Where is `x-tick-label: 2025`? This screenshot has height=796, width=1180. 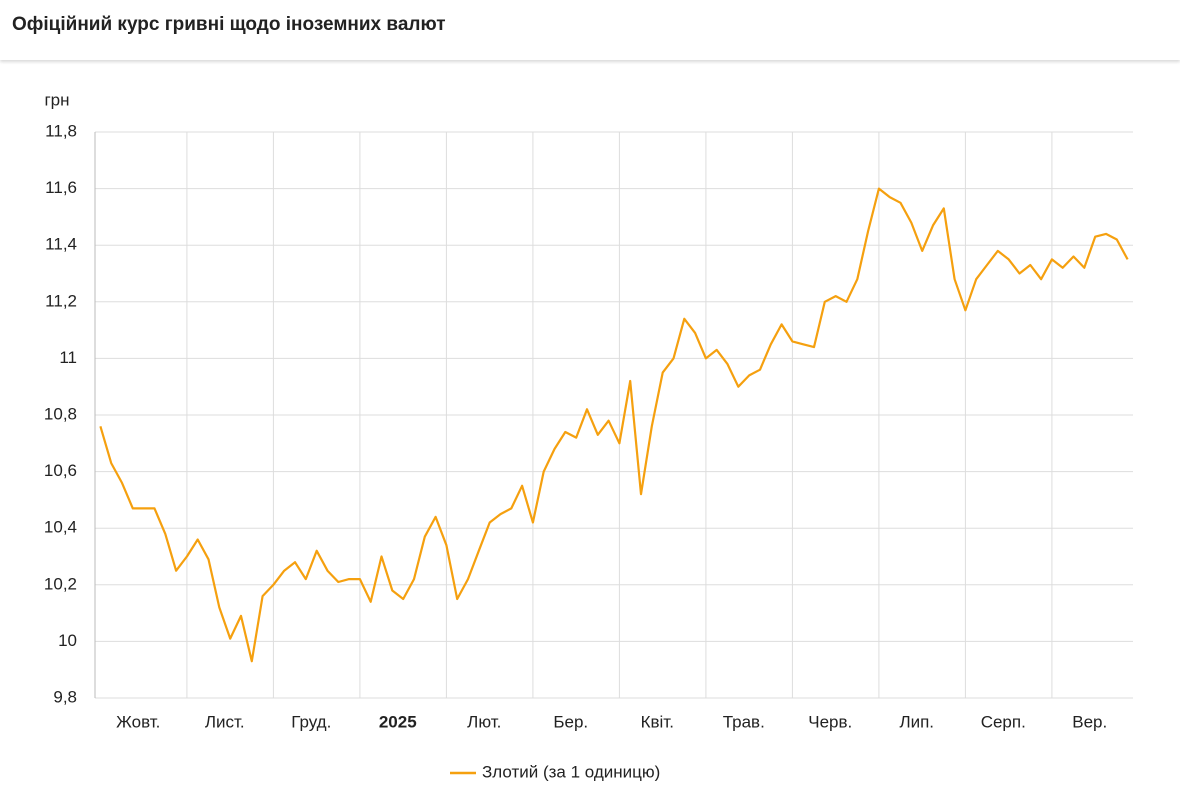
x-tick-label: 2025 is located at coordinates (398, 721).